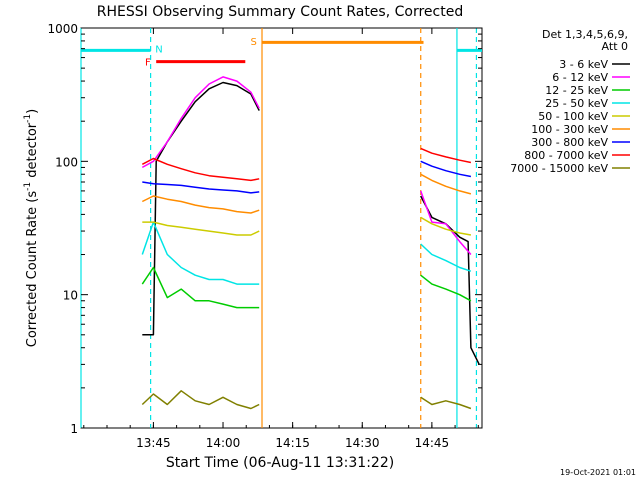 This screenshot has height=480, width=640. I want to click on legend-header-0: Det 1,3,4,5,6,9,, so click(585, 34).